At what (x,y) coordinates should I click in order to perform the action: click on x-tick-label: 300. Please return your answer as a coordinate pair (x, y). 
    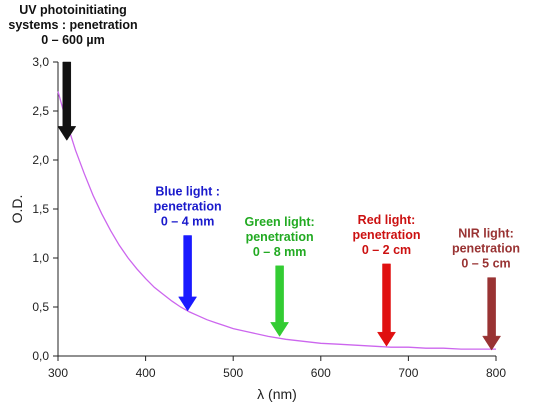
    Looking at the image, I should click on (58, 373).